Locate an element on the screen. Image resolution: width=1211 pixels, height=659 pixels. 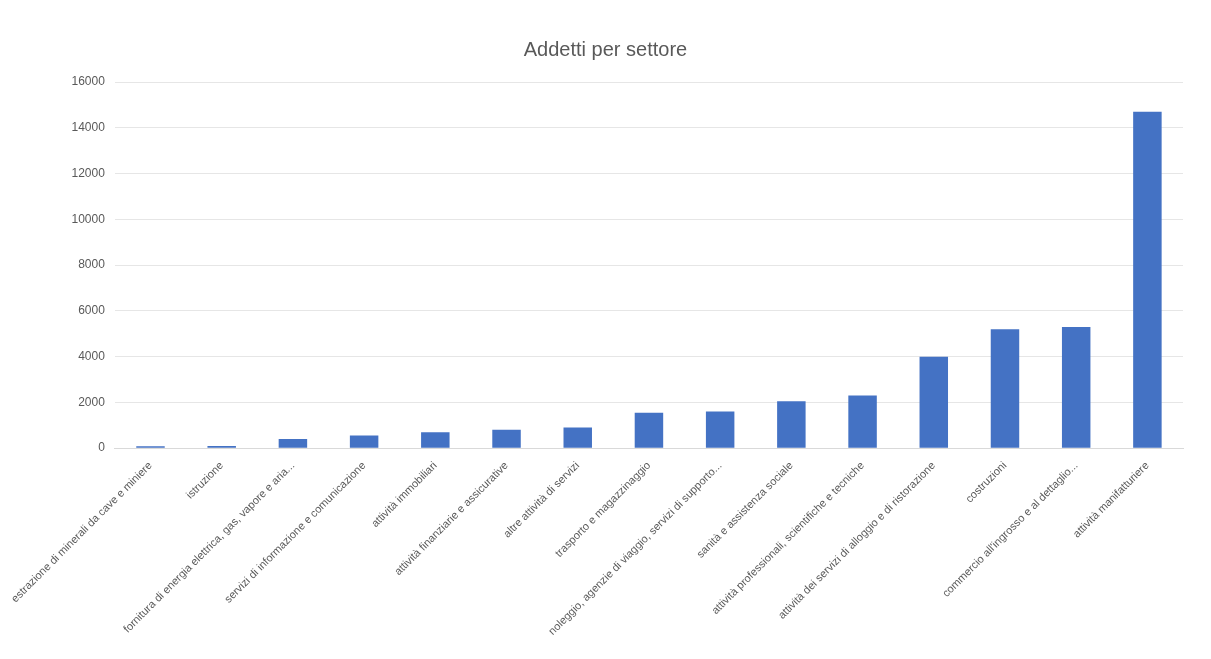
y-tick-label: 10000 is located at coordinates (88, 218).